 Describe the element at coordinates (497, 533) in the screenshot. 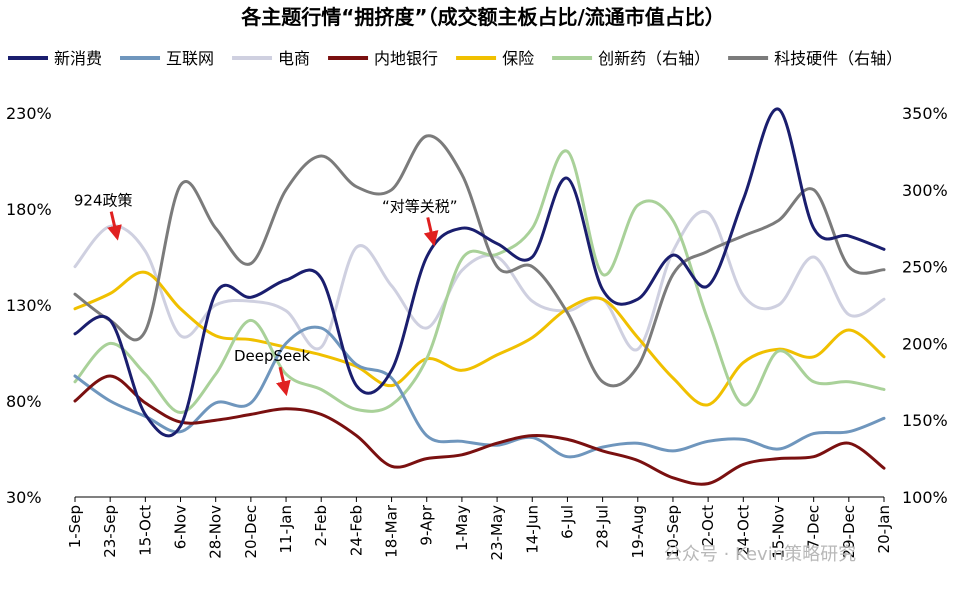

I see `x-tick-label: 23-May` at that location.